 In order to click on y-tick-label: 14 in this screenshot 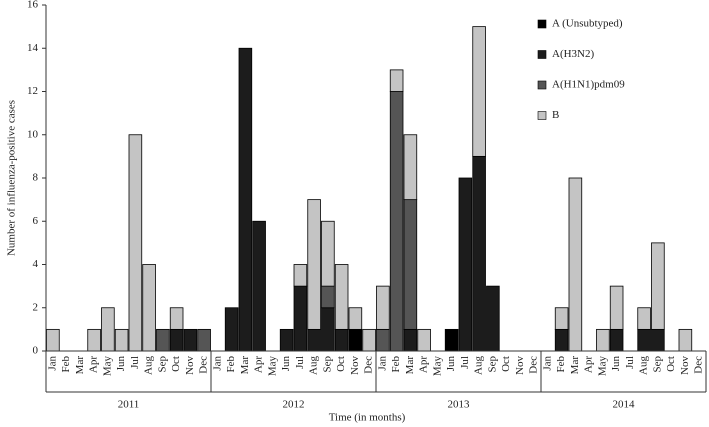, I will do `click(33, 48)`.